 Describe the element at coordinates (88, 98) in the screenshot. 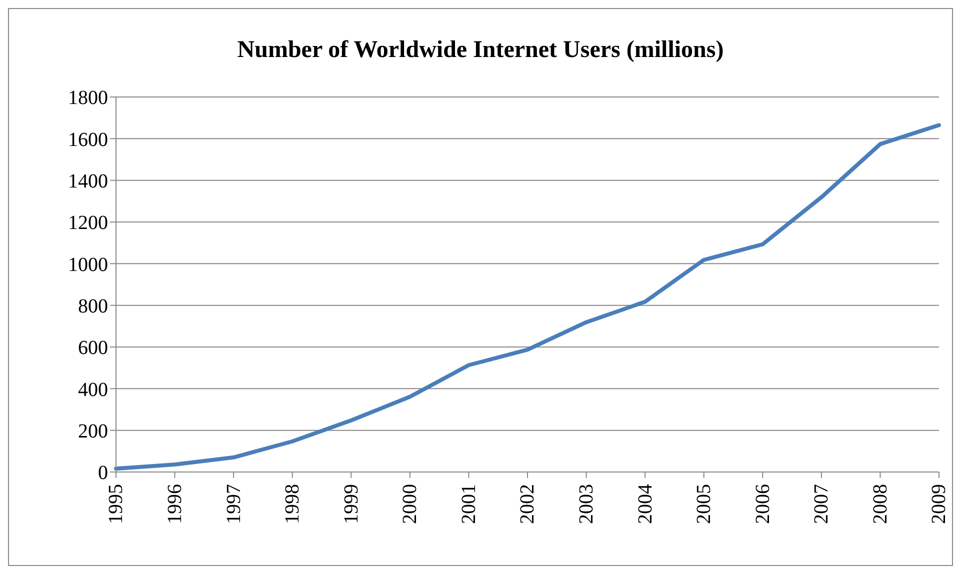

I see `y-tick-label: 1800` at that location.